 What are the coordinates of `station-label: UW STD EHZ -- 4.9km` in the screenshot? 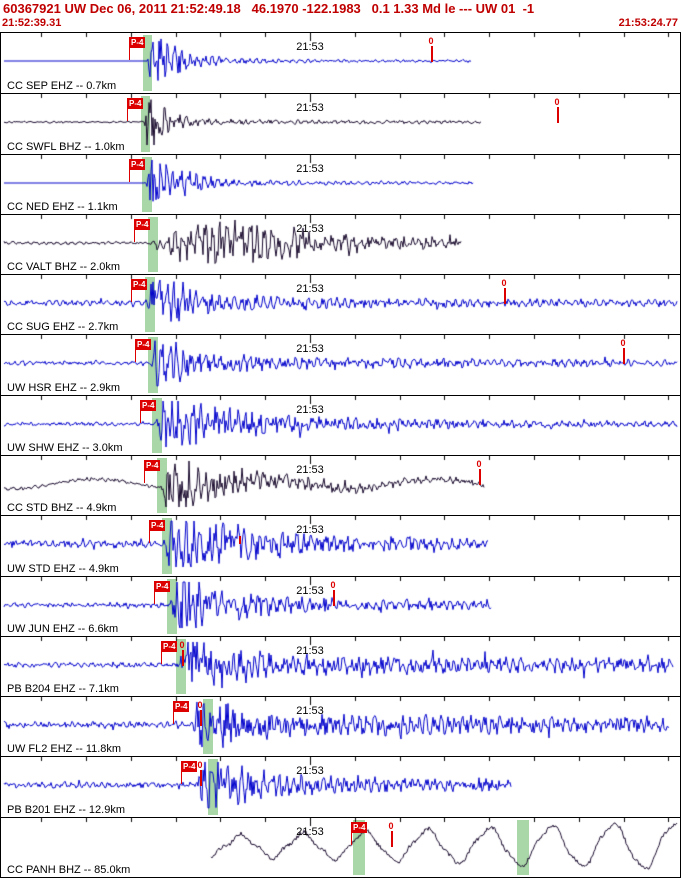 It's located at (63, 568).